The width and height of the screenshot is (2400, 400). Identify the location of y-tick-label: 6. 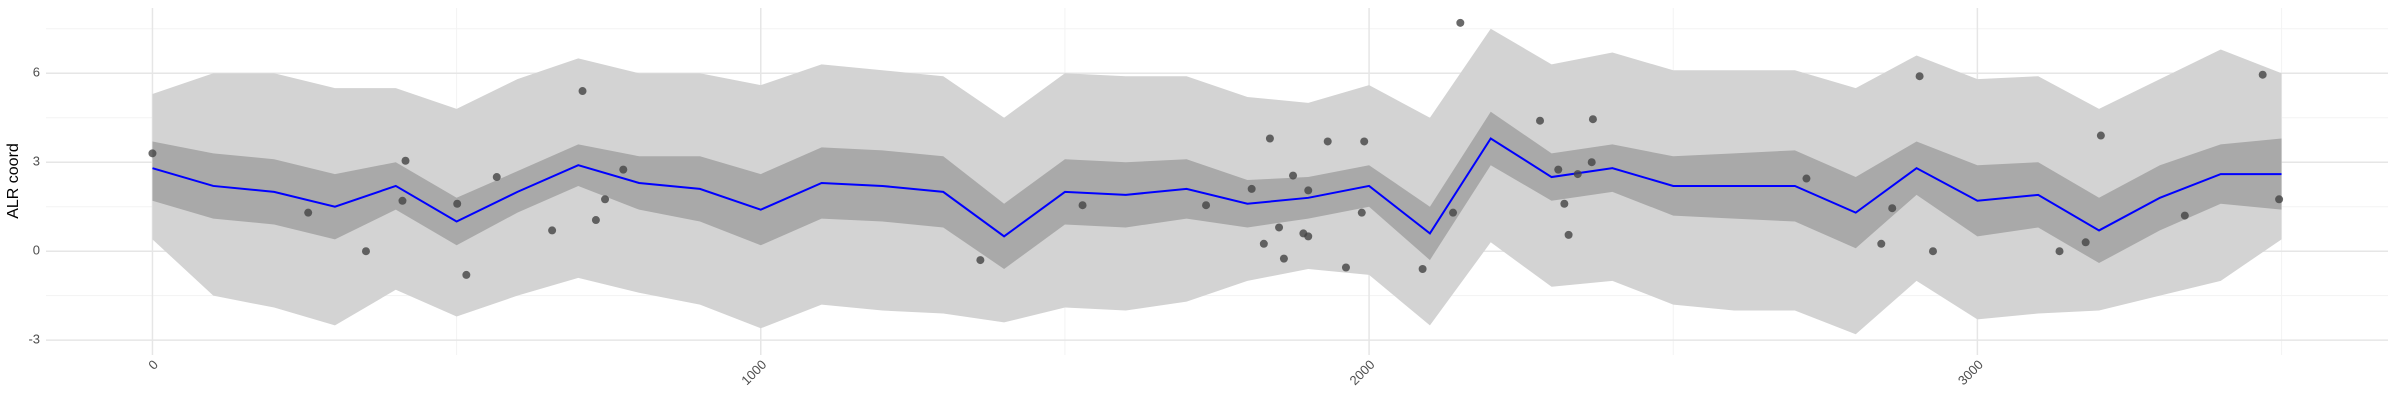
(36, 72).